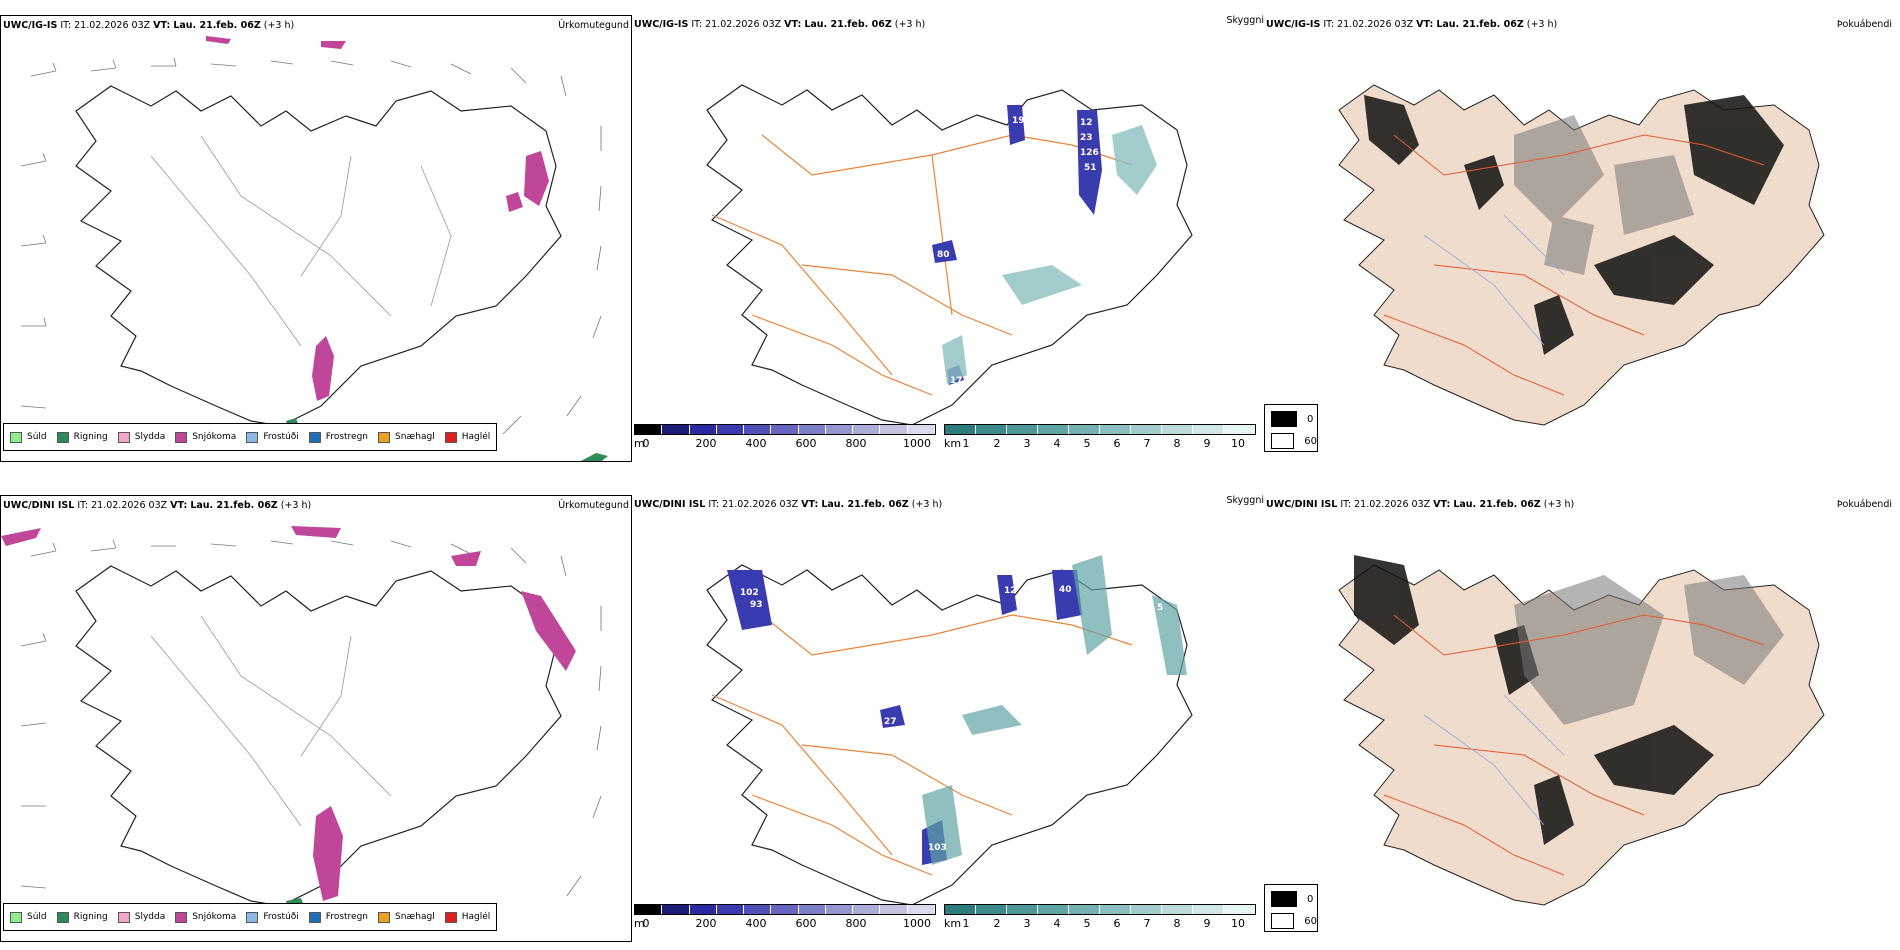  I want to click on depth-label: 102, so click(749, 593).